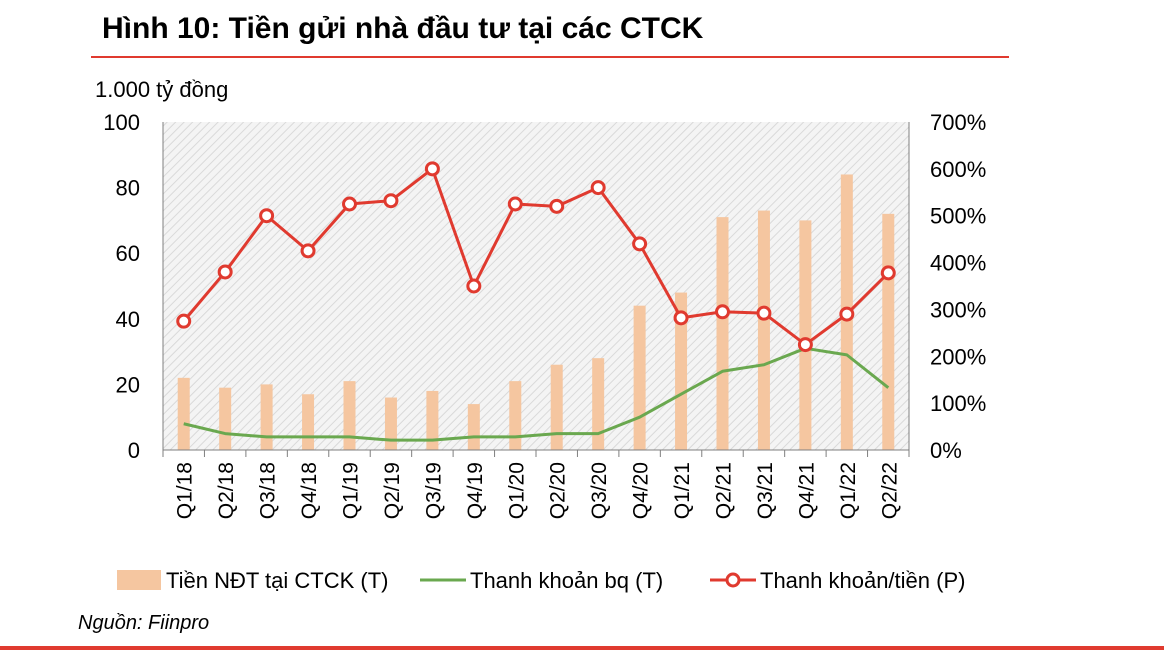 The image size is (1164, 650). What do you see at coordinates (128, 253) in the screenshot?
I see `left-tick-label: 60` at bounding box center [128, 253].